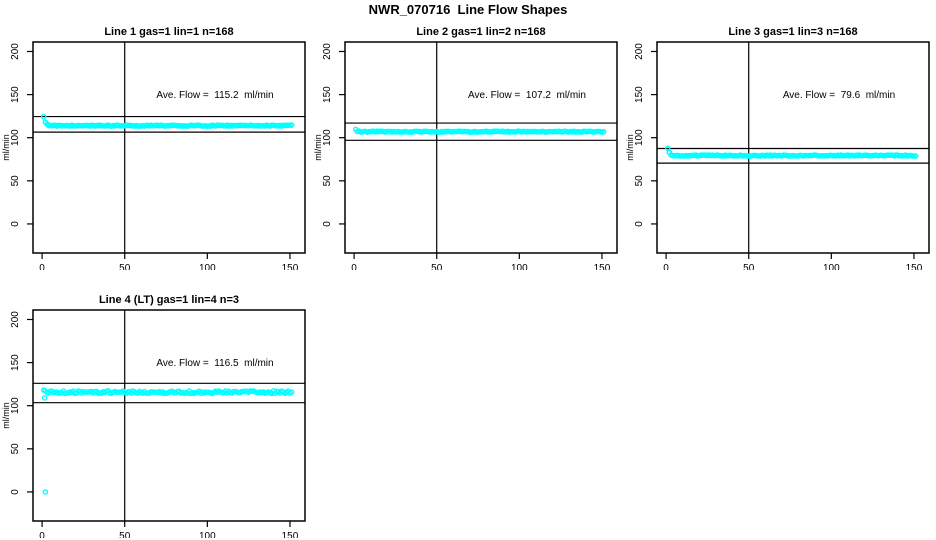  What do you see at coordinates (214, 95) in the screenshot?
I see `ave-flow-annotation: Ave. Flow = 115.2 ml/min` at bounding box center [214, 95].